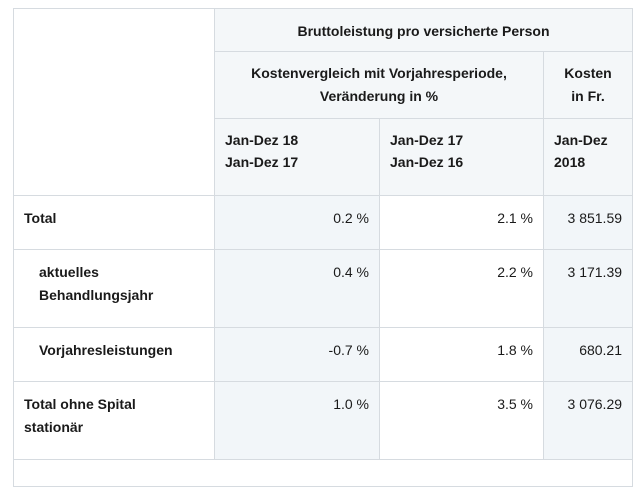 The height and width of the screenshot is (487, 640). I want to click on table-row-vorjahresleistungen: Vorjahresleistungen -0.7 % 1.8 % 680.21, so click(323, 354).